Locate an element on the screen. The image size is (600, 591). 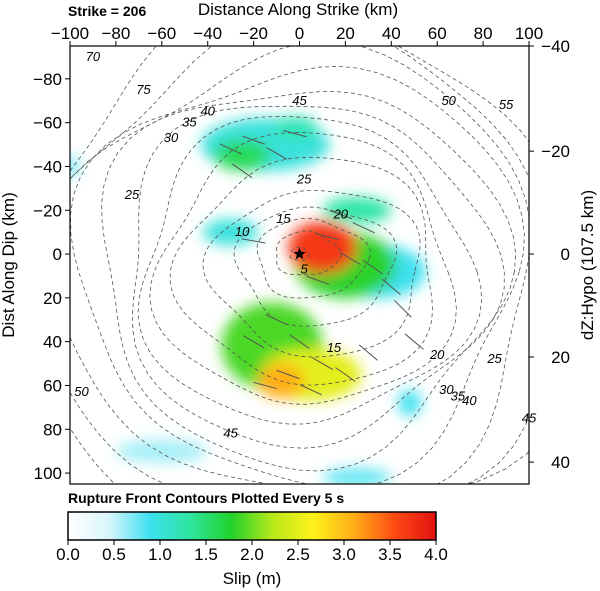
x-axis-title: Distance Along Strike (km) is located at coordinates (298, 9).